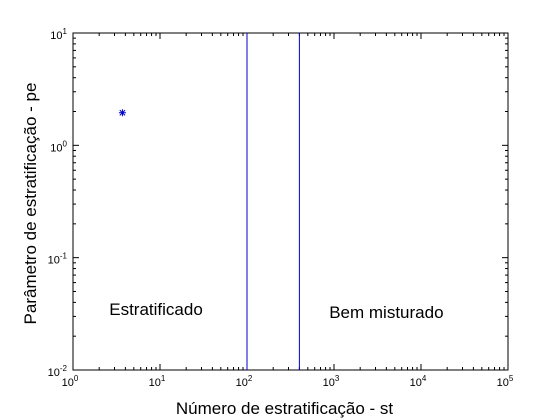 Image resolution: width=560 pixels, height=420 pixels. I want to click on annotations: Estratificado Bem misturado, so click(276, 311).